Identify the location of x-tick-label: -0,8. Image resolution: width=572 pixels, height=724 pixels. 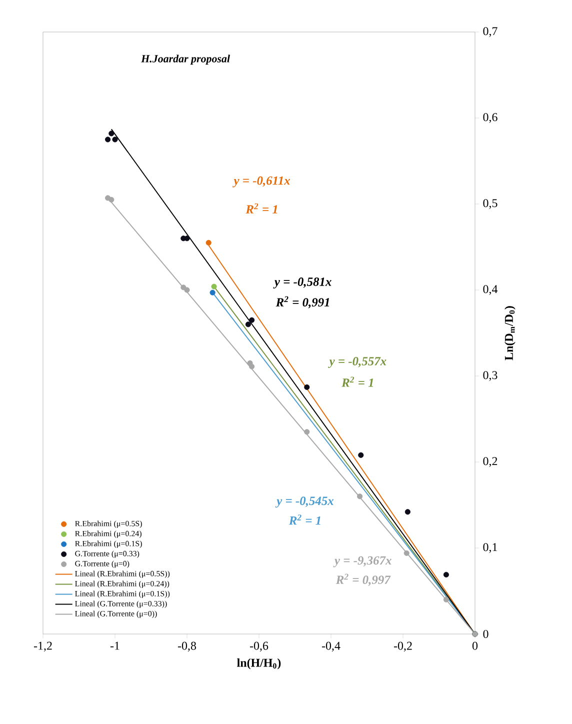
(187, 647).